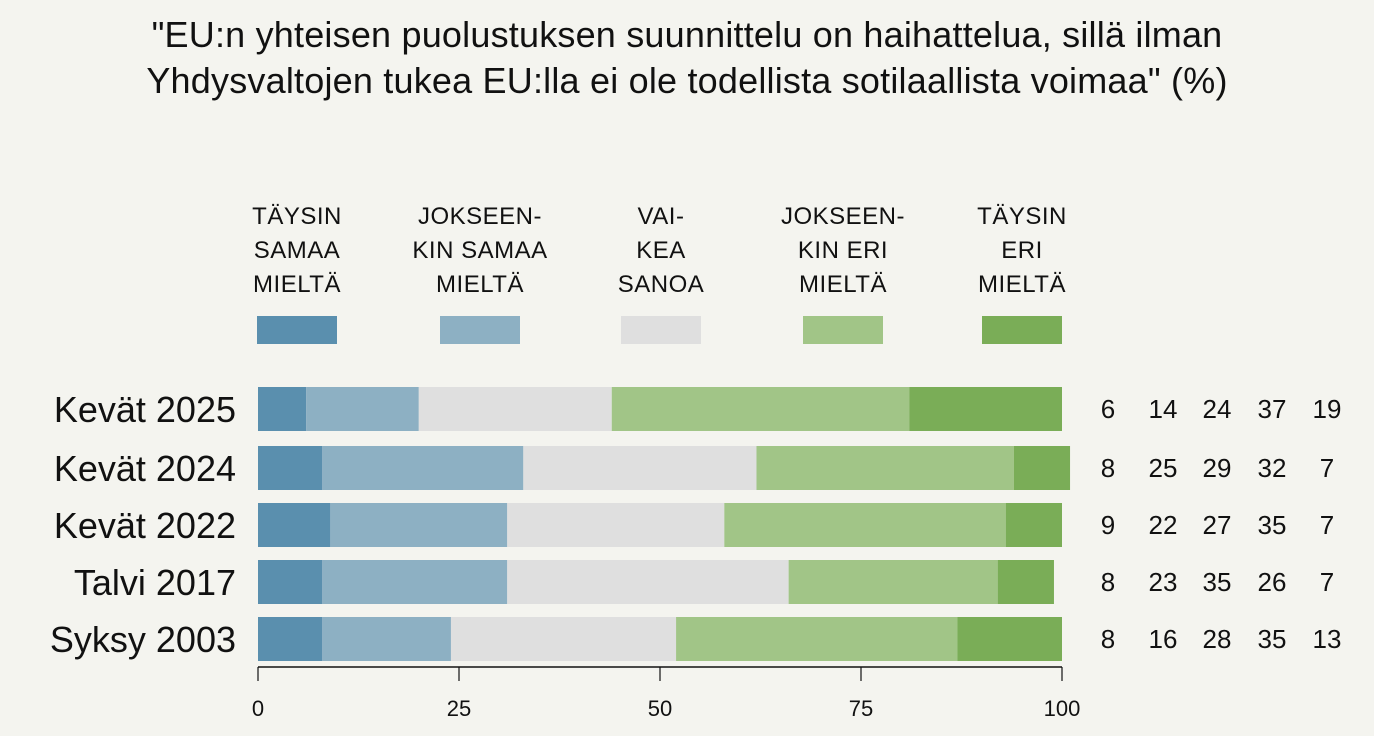 The height and width of the screenshot is (736, 1374). What do you see at coordinates (297, 250) in the screenshot?
I see `legend-label: TÄYSIN SAMAA MIELTÄ` at bounding box center [297, 250].